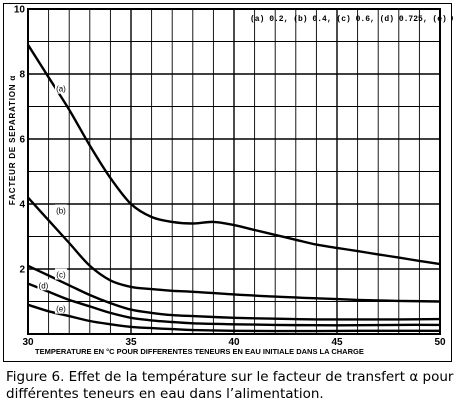 This screenshot has width=456, height=407. What do you see at coordinates (22, 75) in the screenshot?
I see `y-tick-label: 8` at bounding box center [22, 75].